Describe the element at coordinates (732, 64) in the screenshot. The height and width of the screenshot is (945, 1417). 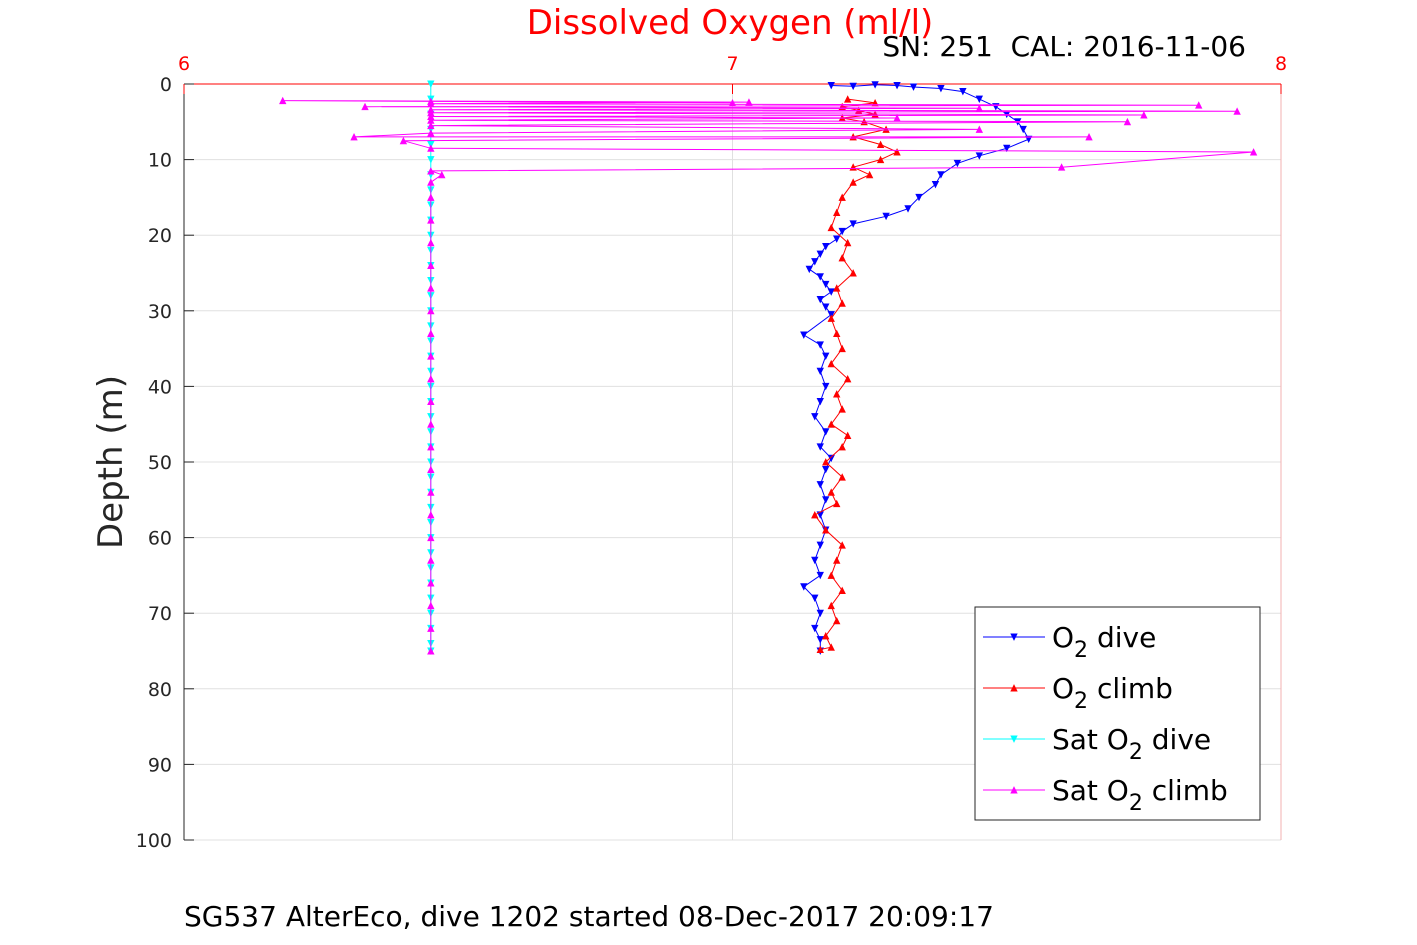
I see `x-tick-label: 7` at that location.